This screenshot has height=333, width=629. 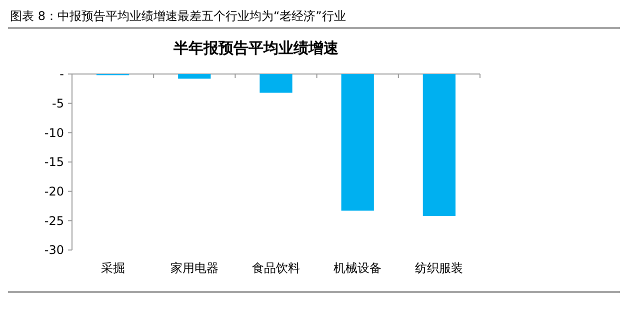 What do you see at coordinates (439, 268) in the screenshot?
I see `x-tick-label: 纺织服装` at bounding box center [439, 268].